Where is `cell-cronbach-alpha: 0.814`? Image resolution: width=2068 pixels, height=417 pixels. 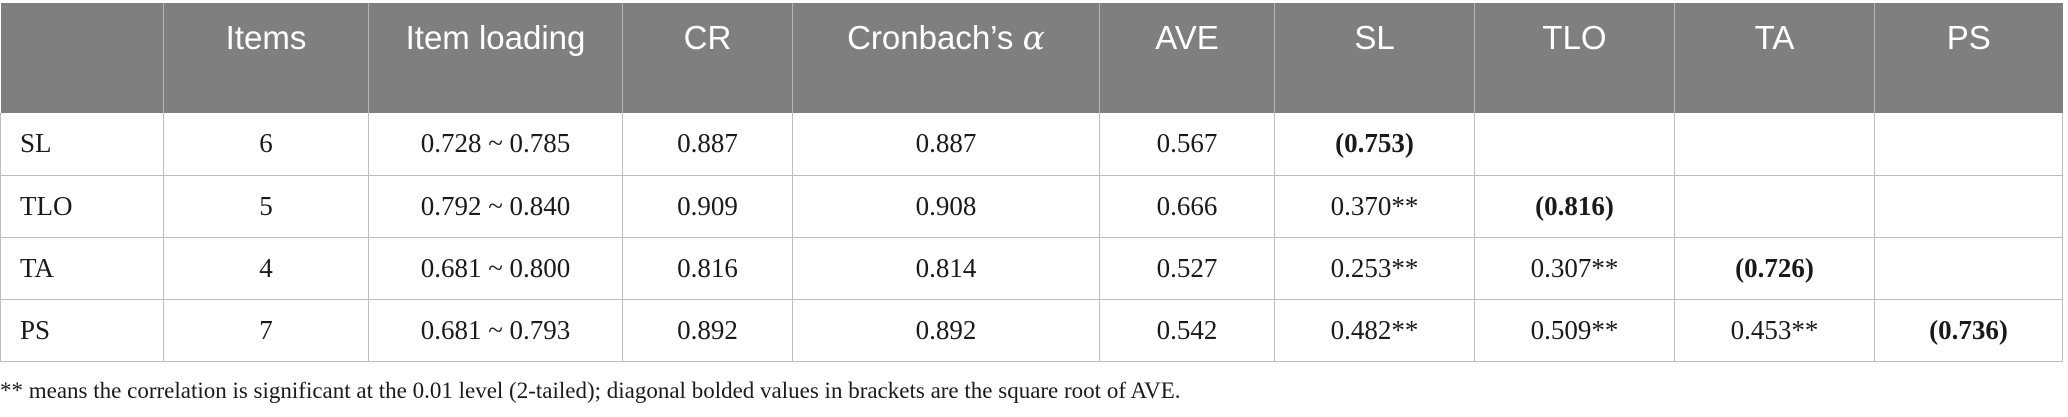
cell-cronbach-alpha: 0.814 is located at coordinates (946, 268).